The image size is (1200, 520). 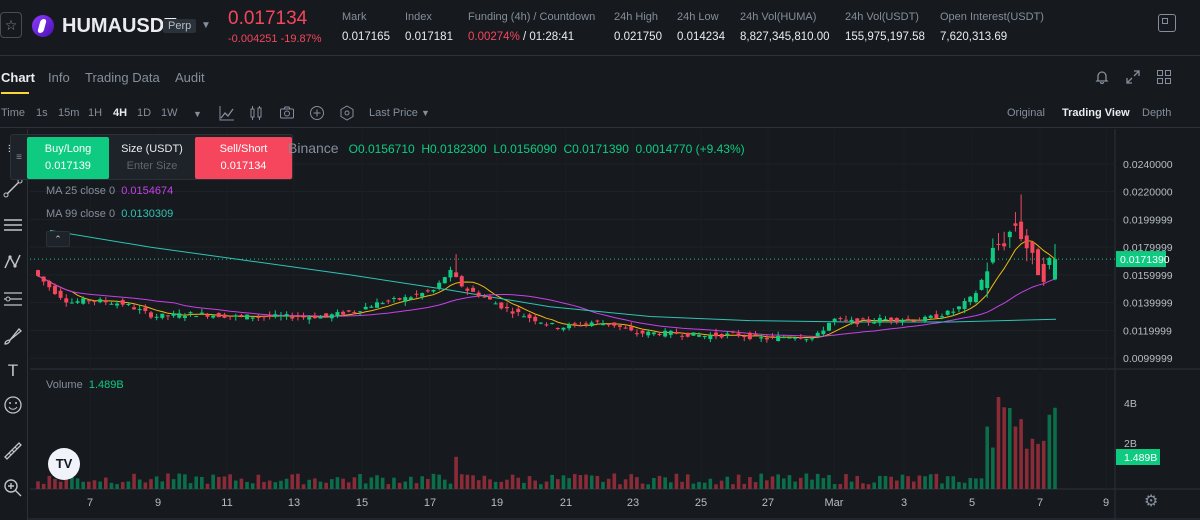 What do you see at coordinates (256, 113) in the screenshot?
I see `candle-type-icon` at bounding box center [256, 113].